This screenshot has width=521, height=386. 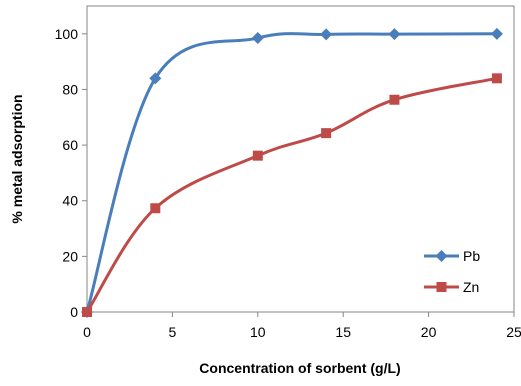 I want to click on y-tick-label: 40, so click(x=70, y=201).